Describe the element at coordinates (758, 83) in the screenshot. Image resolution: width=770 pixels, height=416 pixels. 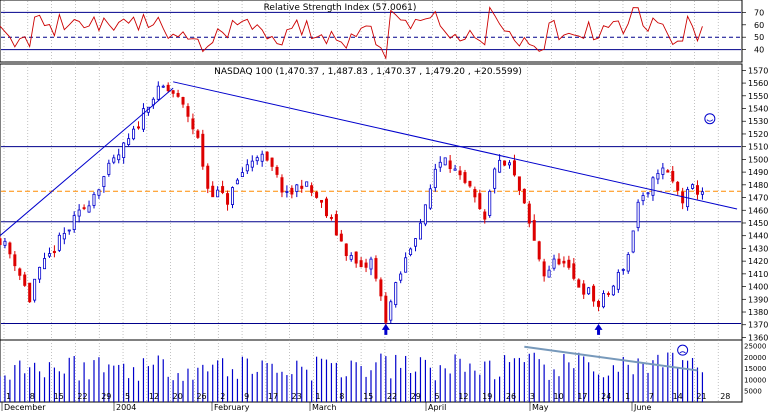
I see `price-tick-label: 1560` at that location.